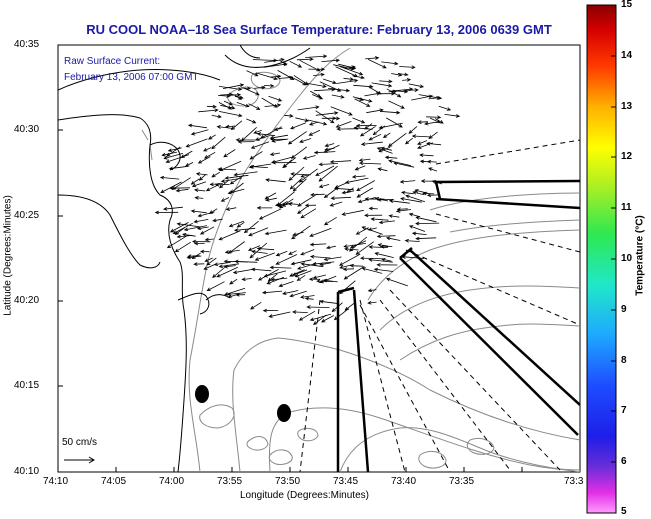  What do you see at coordinates (346, 481) in the screenshot?
I see `x-tick-label: 73:45` at bounding box center [346, 481].